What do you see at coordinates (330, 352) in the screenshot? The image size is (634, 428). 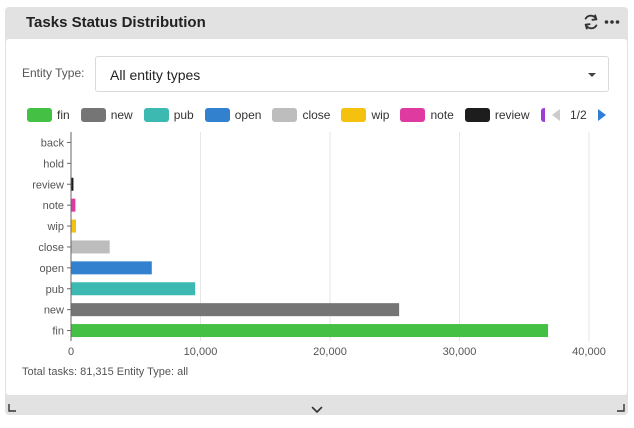 I see `x-tick-label: 20,000` at bounding box center [330, 352].